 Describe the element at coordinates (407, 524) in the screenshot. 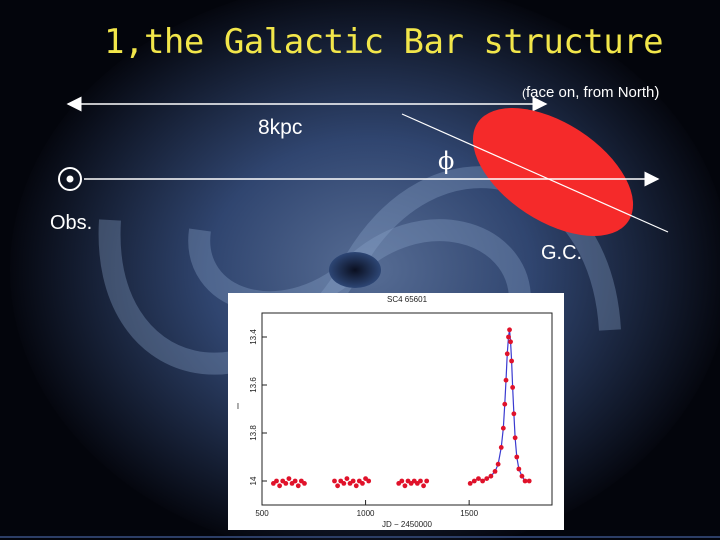

I see `x-axis-label: JD − 2450000` at that location.